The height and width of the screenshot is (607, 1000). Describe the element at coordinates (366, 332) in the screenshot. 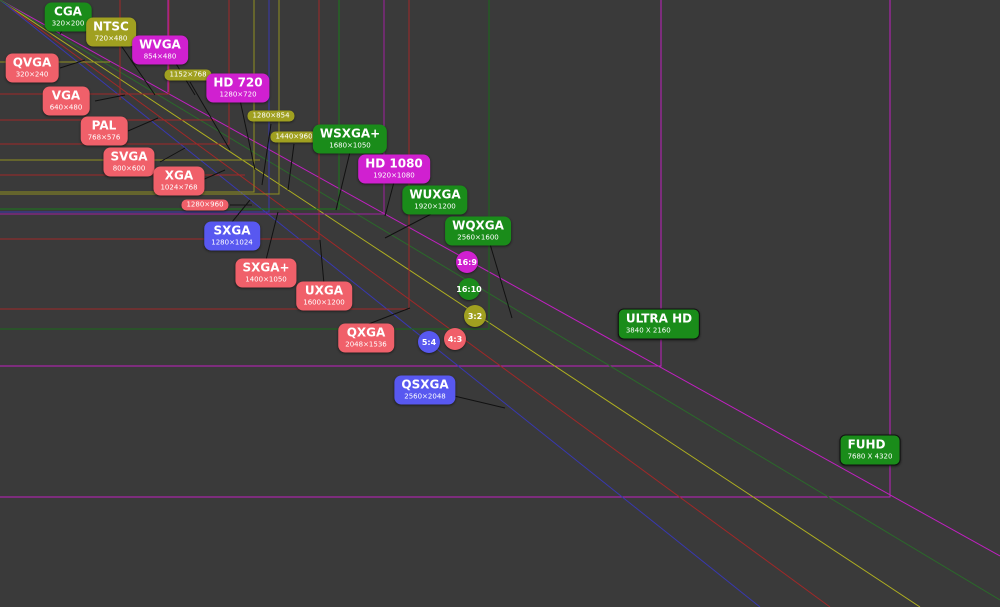

I see `node-name: QXGA` at that location.